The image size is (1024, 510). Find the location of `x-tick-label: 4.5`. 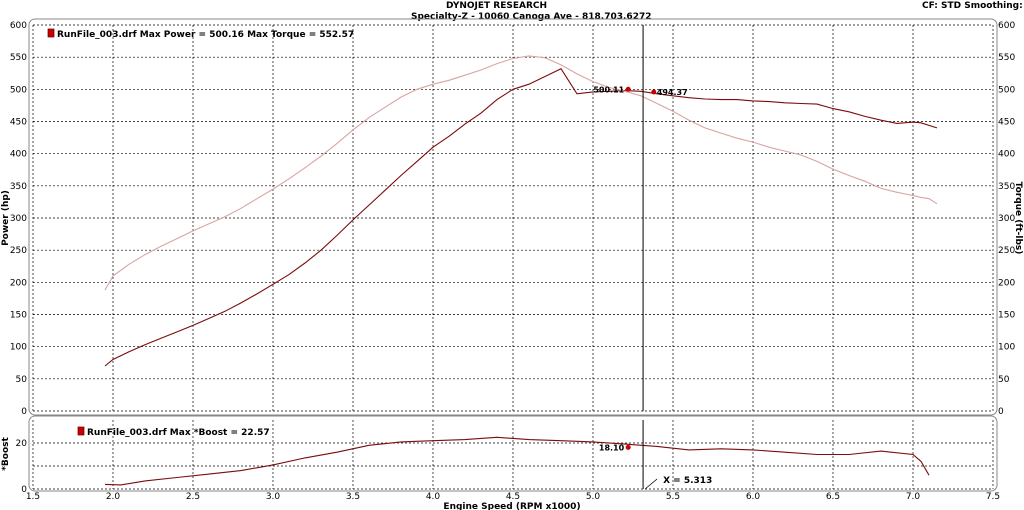

x-tick-label: 4.5 is located at coordinates (513, 497).